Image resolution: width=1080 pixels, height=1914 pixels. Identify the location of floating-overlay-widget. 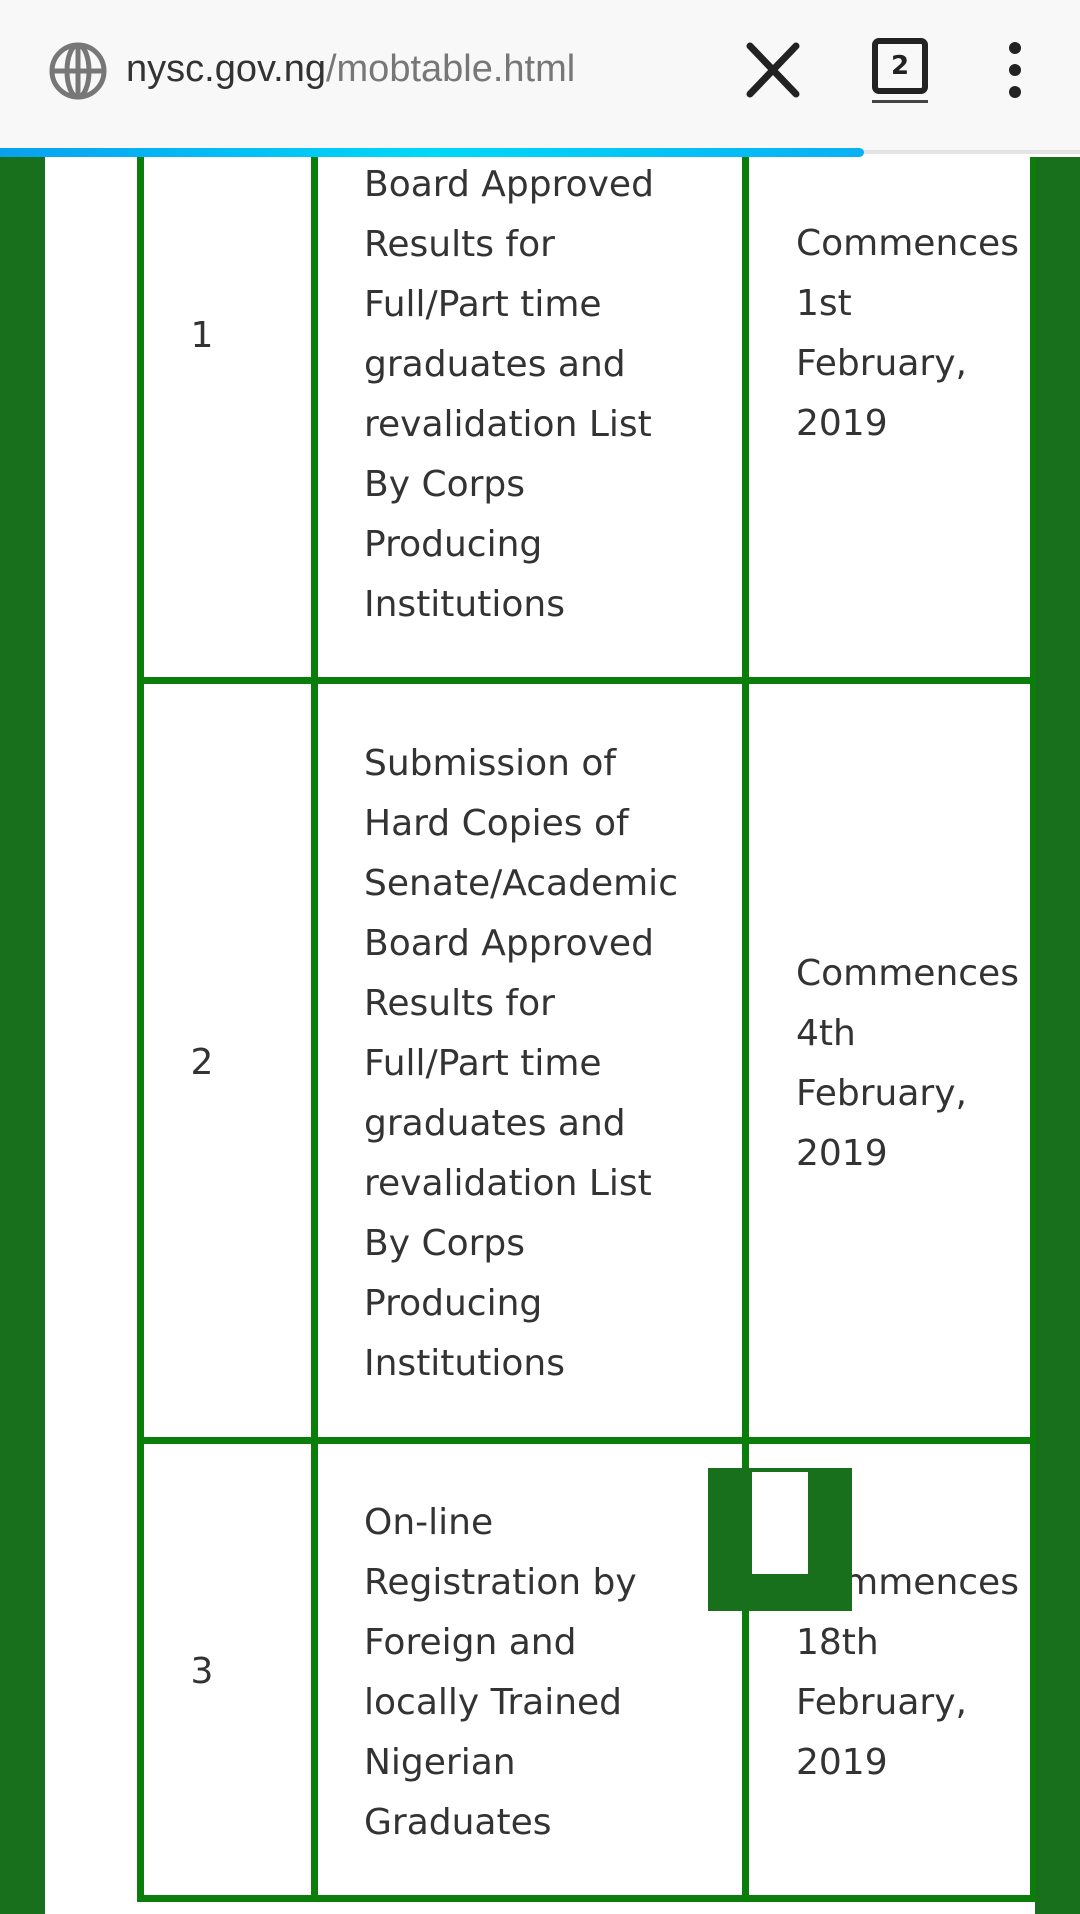
(780, 1539).